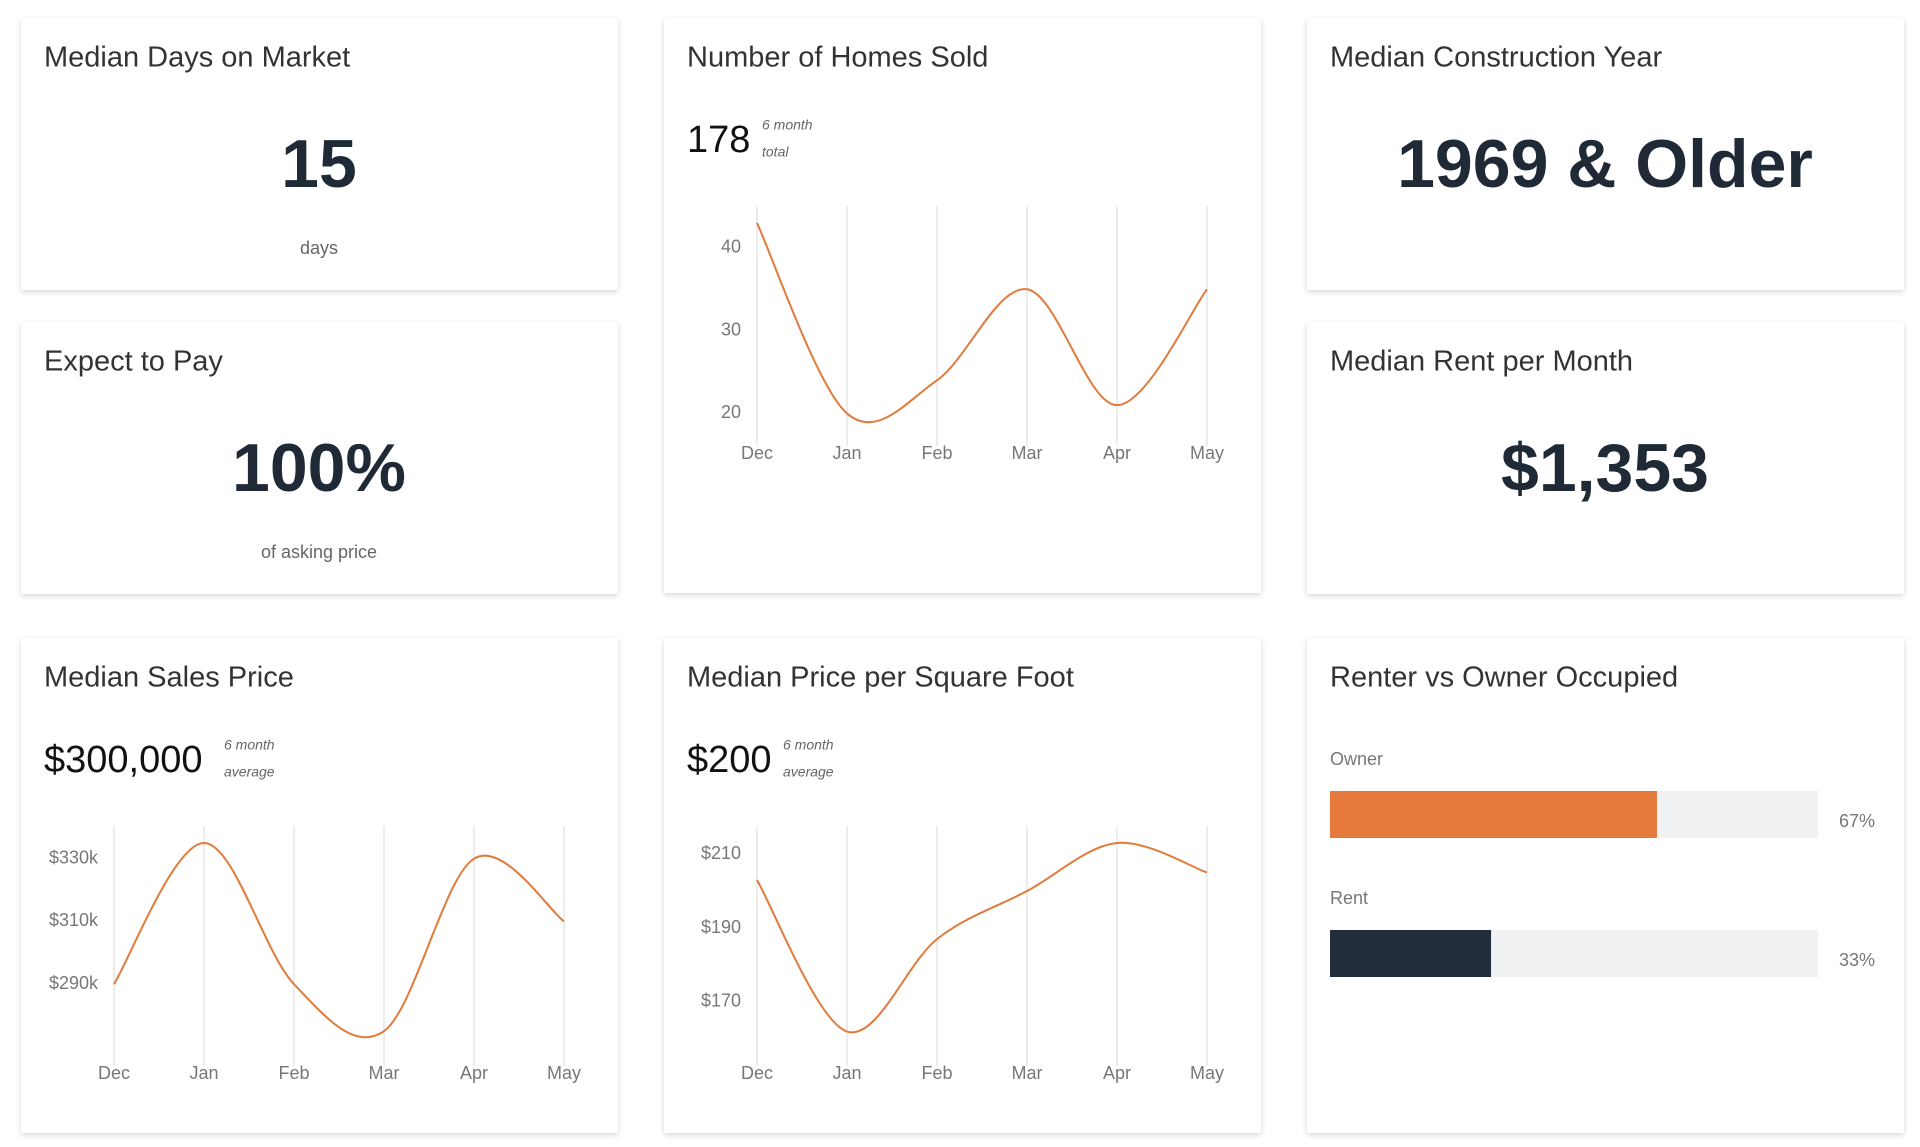 The width and height of the screenshot is (1920, 1147). I want to click on y-tick-label: 20, so click(731, 412).